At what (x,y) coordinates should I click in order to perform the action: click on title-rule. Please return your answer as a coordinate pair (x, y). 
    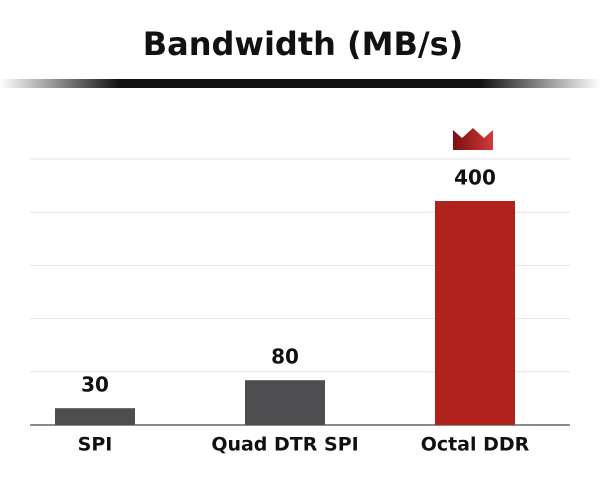
    Looking at the image, I should click on (300, 83).